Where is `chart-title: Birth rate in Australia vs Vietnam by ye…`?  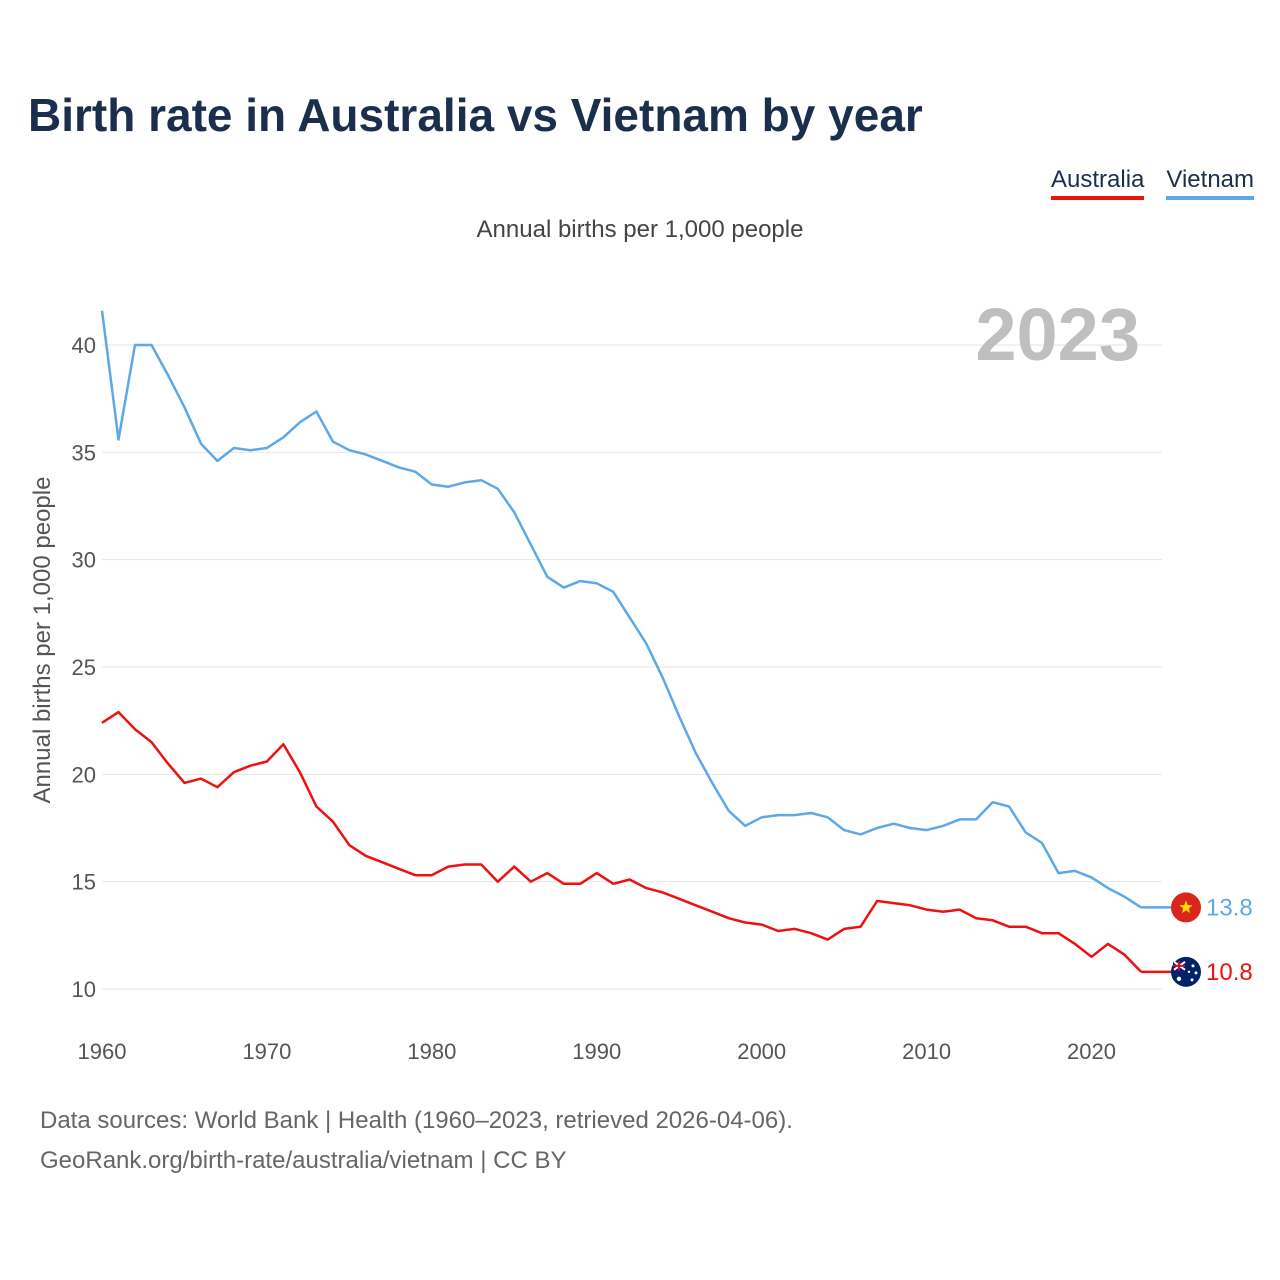 chart-title: Birth rate in Australia vs Vietnam by ye… is located at coordinates (475, 115).